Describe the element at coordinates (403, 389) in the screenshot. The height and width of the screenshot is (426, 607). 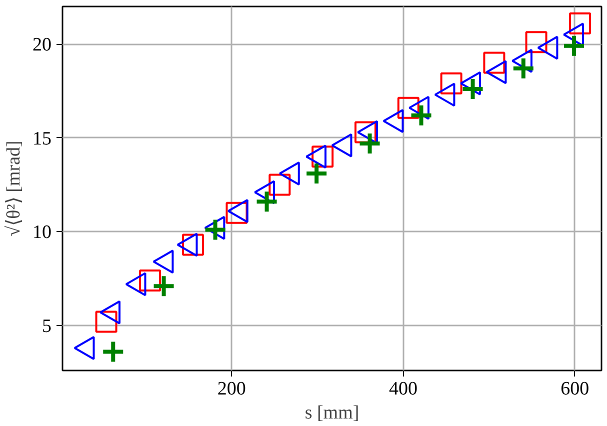
I see `x-tick-label: 400` at that location.